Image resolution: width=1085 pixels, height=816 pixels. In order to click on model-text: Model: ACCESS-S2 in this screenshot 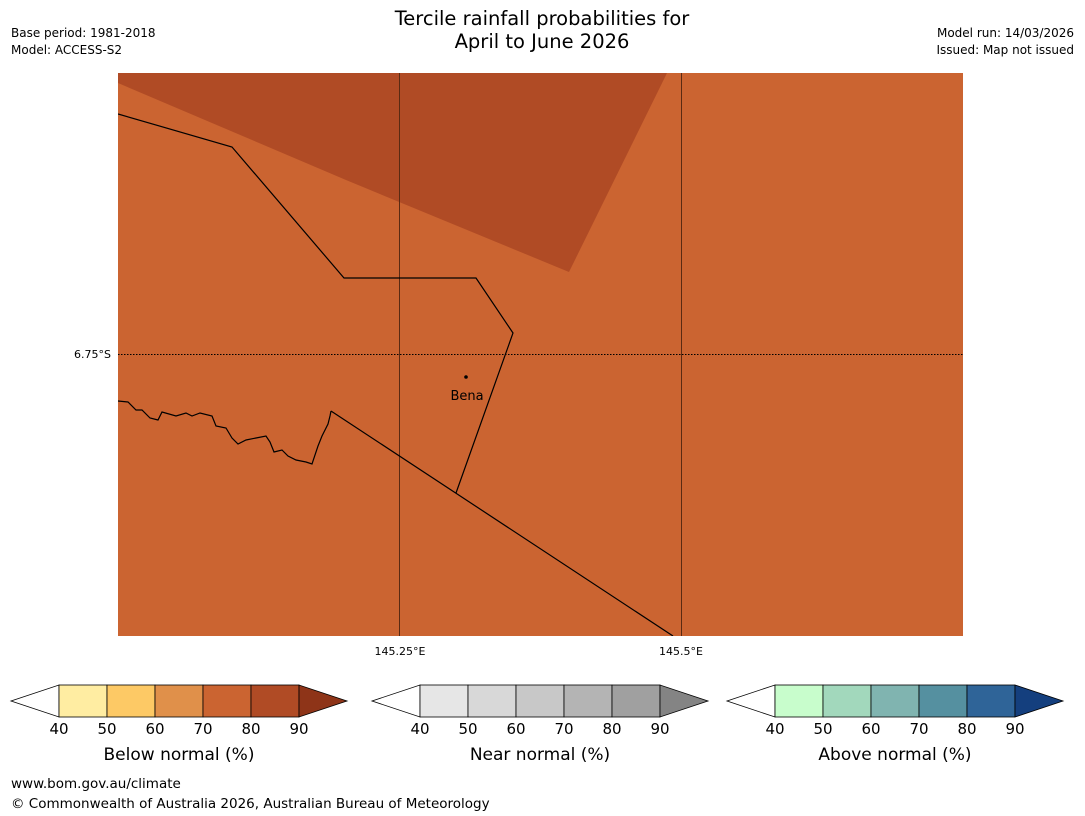, I will do `click(67, 50)`.